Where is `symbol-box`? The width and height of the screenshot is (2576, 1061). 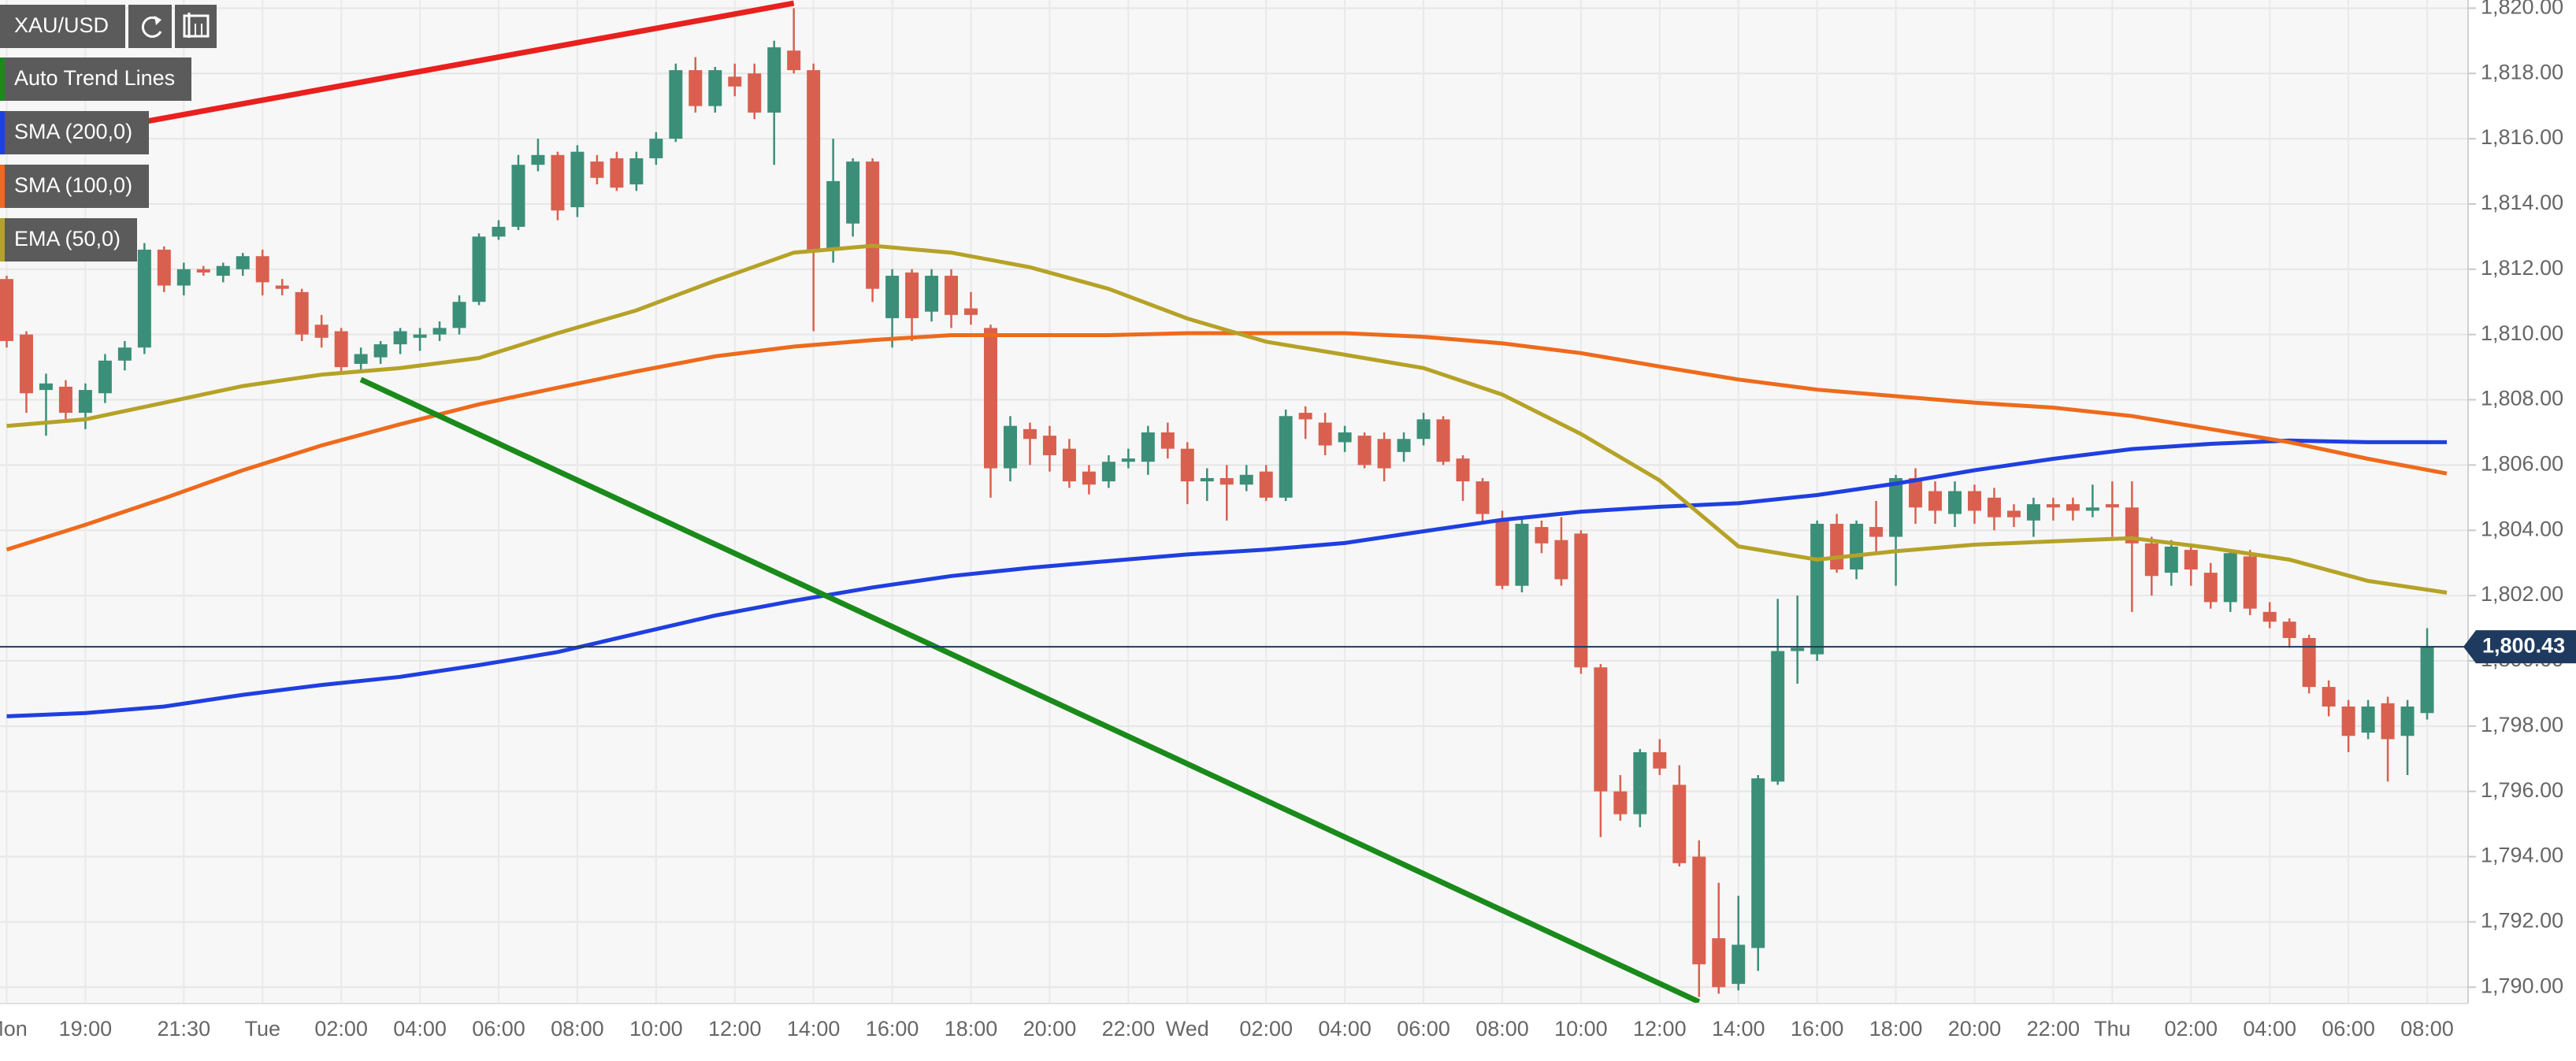
symbol-box is located at coordinates (62, 26).